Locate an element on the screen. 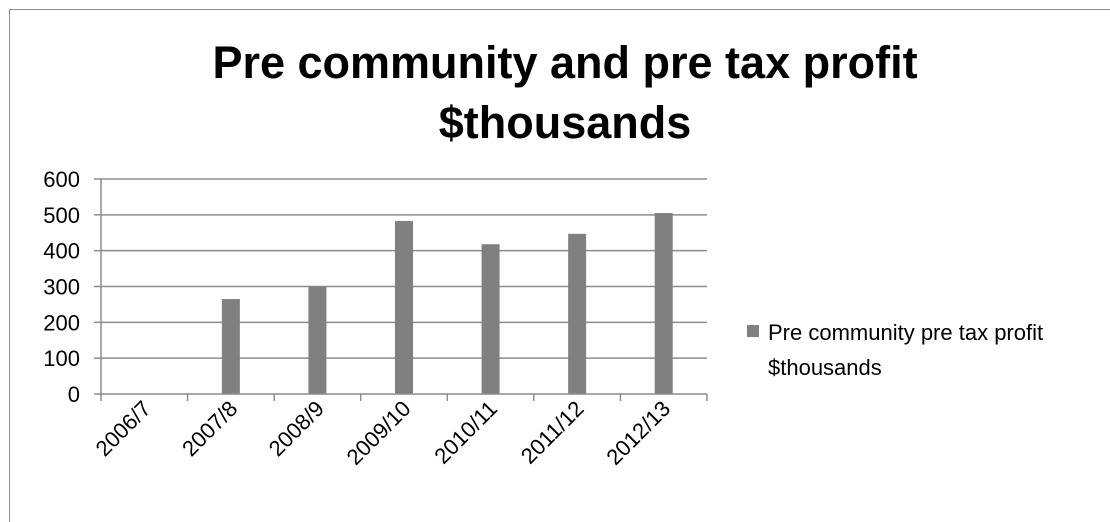 The image size is (1110, 522). x-tick-label: 2009/10 is located at coordinates (379, 433).